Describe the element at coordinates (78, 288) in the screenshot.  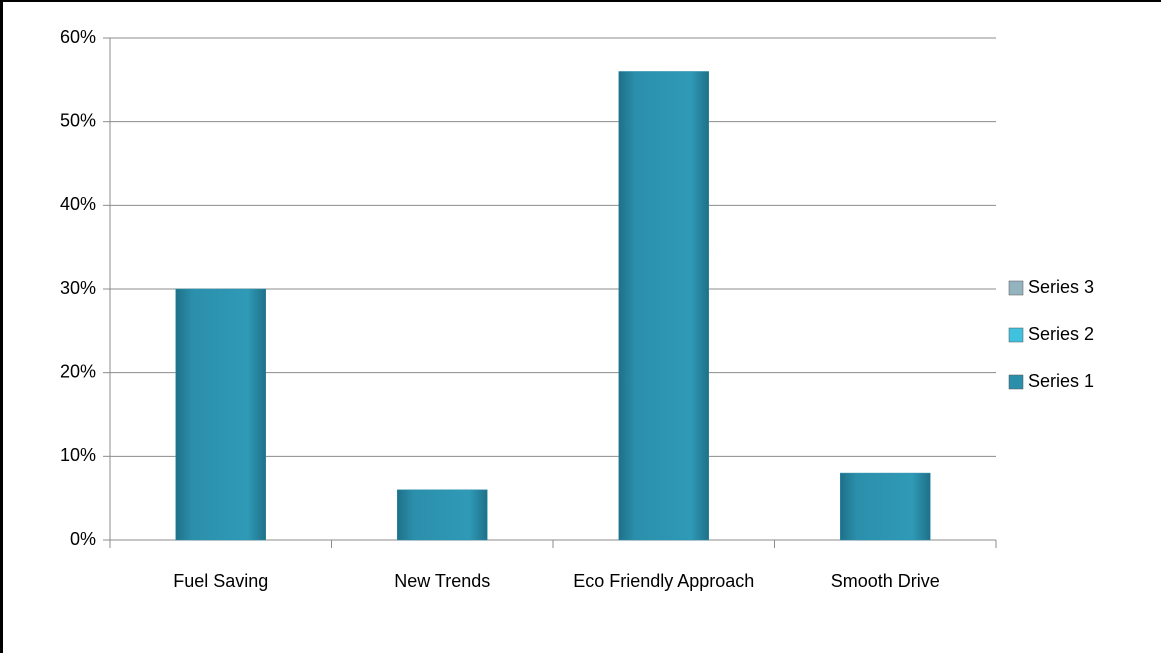
I see `y-tick-label: 30%` at that location.